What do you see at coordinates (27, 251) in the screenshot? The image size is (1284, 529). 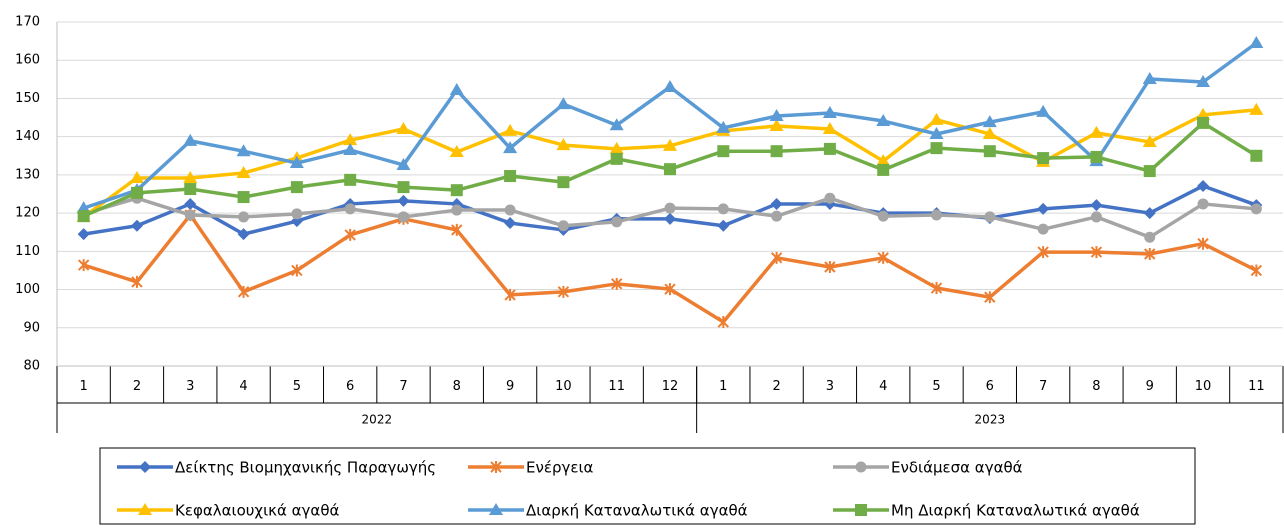 I see `y-tick-label: 110` at bounding box center [27, 251].